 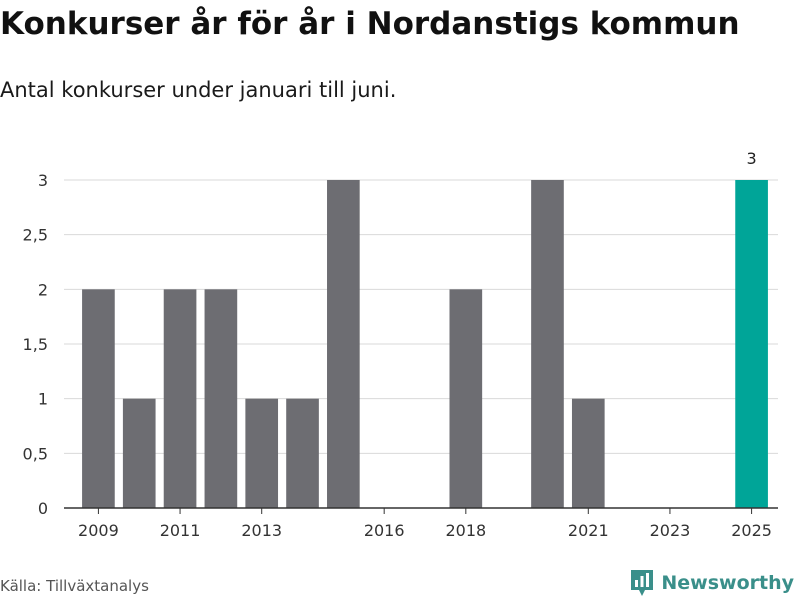 I want to click on x-tick-label: 2018, so click(x=465, y=530).